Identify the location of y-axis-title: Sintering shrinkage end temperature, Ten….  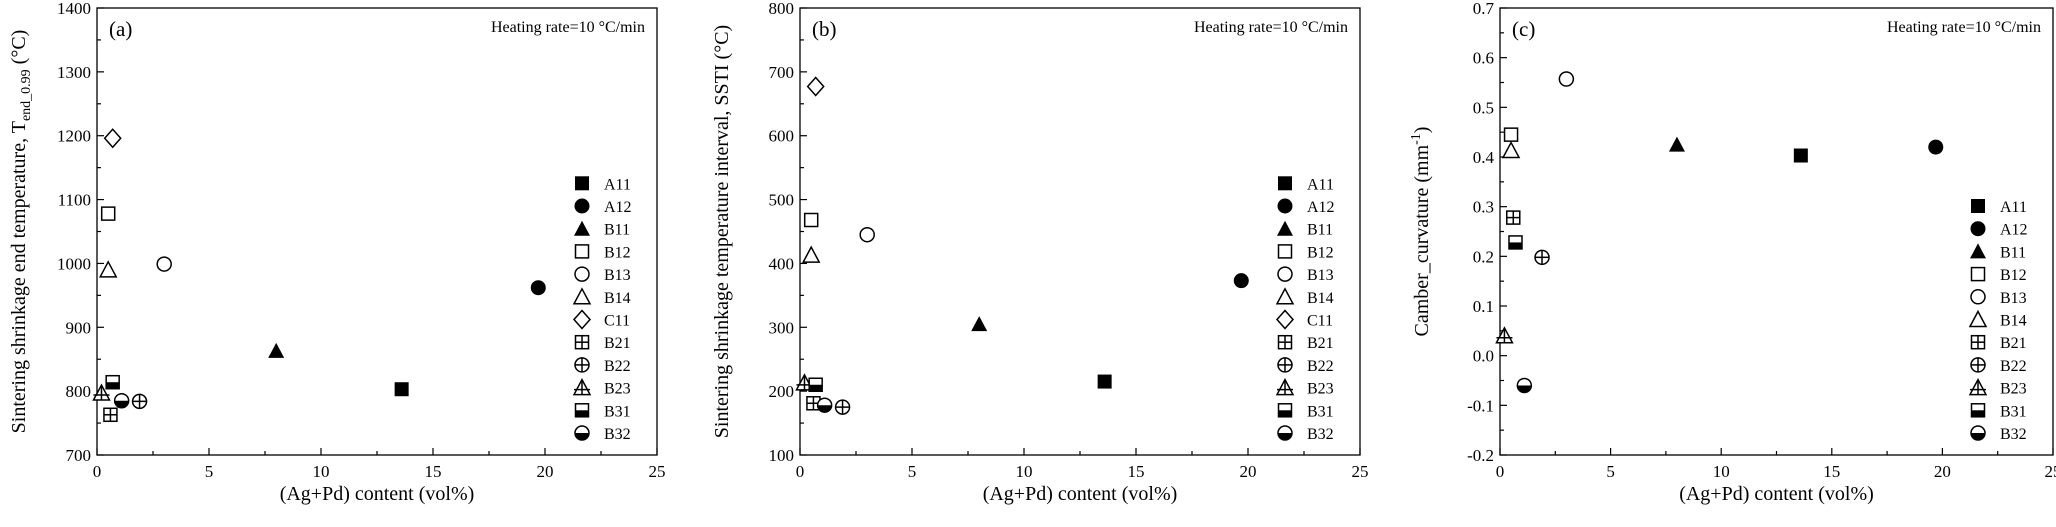
(21, 232).